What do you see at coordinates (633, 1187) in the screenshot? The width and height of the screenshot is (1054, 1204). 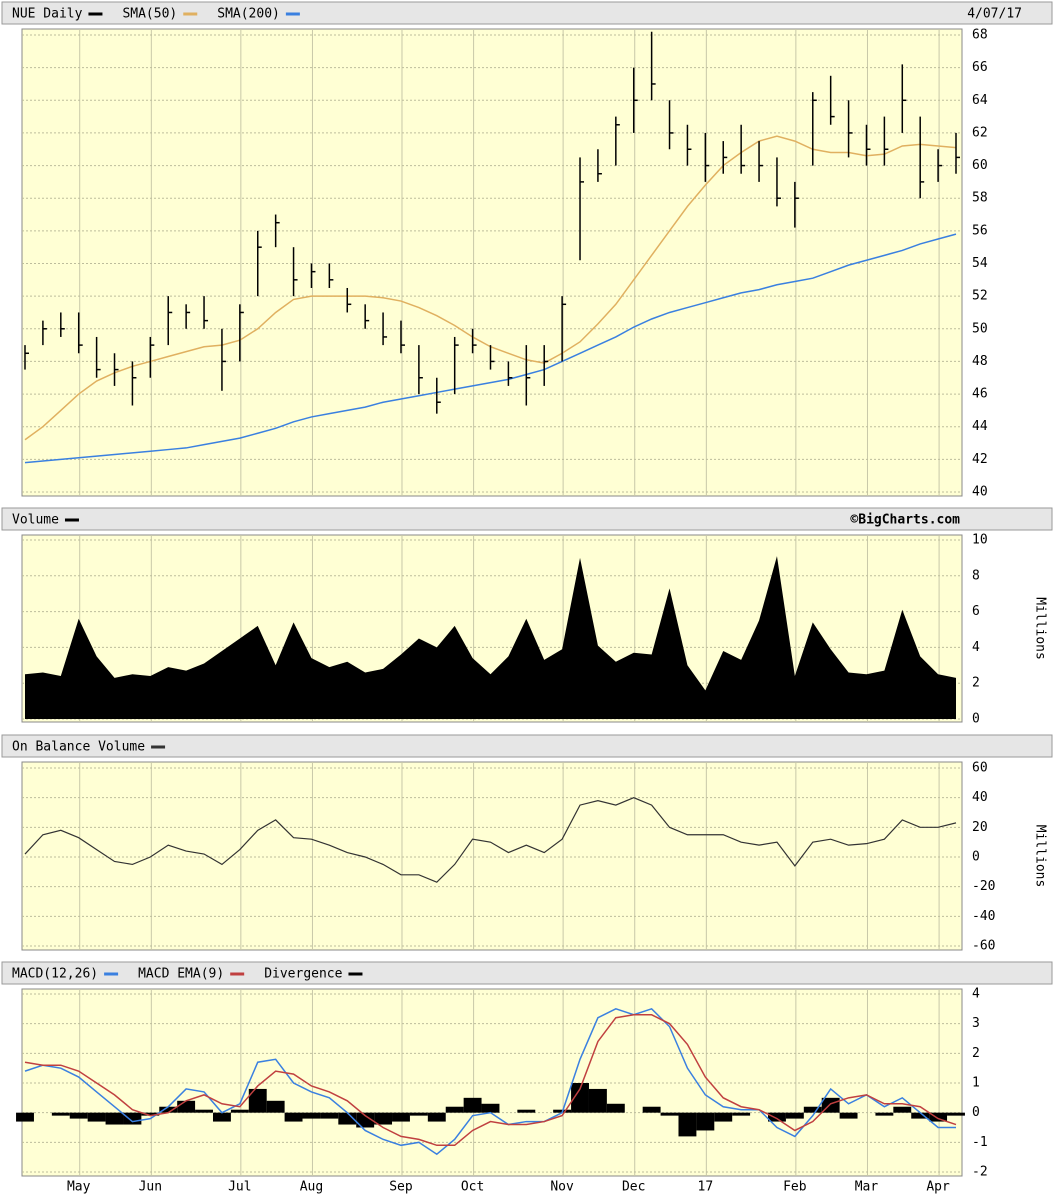 I see `x-tick-label: Dec` at bounding box center [633, 1187].